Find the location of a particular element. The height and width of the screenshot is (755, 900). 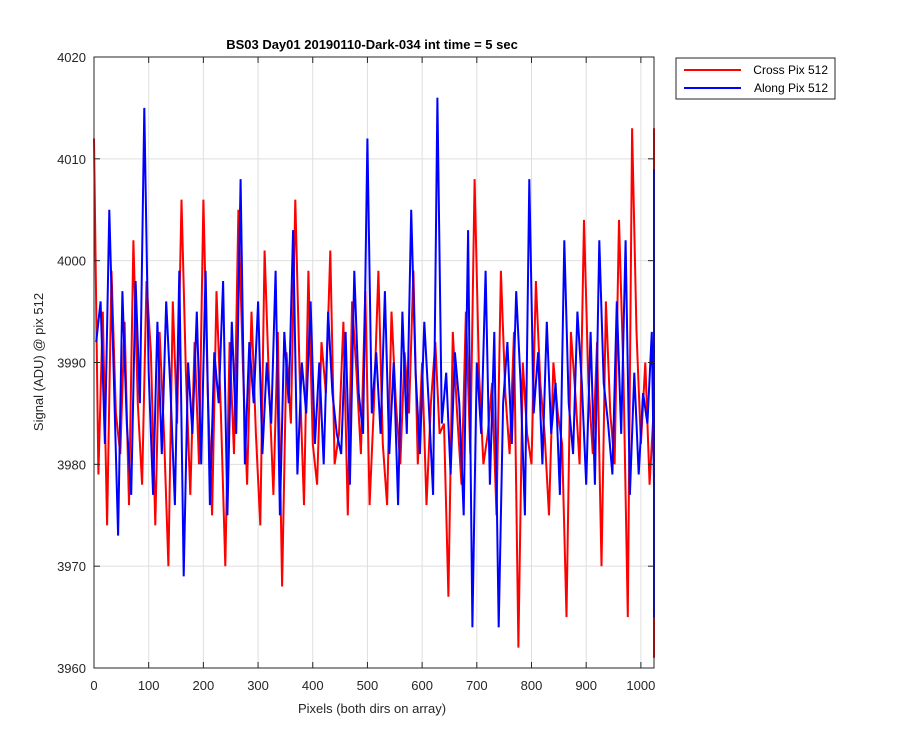

legend-label-along: Along Pix 512 is located at coordinates (791, 88).